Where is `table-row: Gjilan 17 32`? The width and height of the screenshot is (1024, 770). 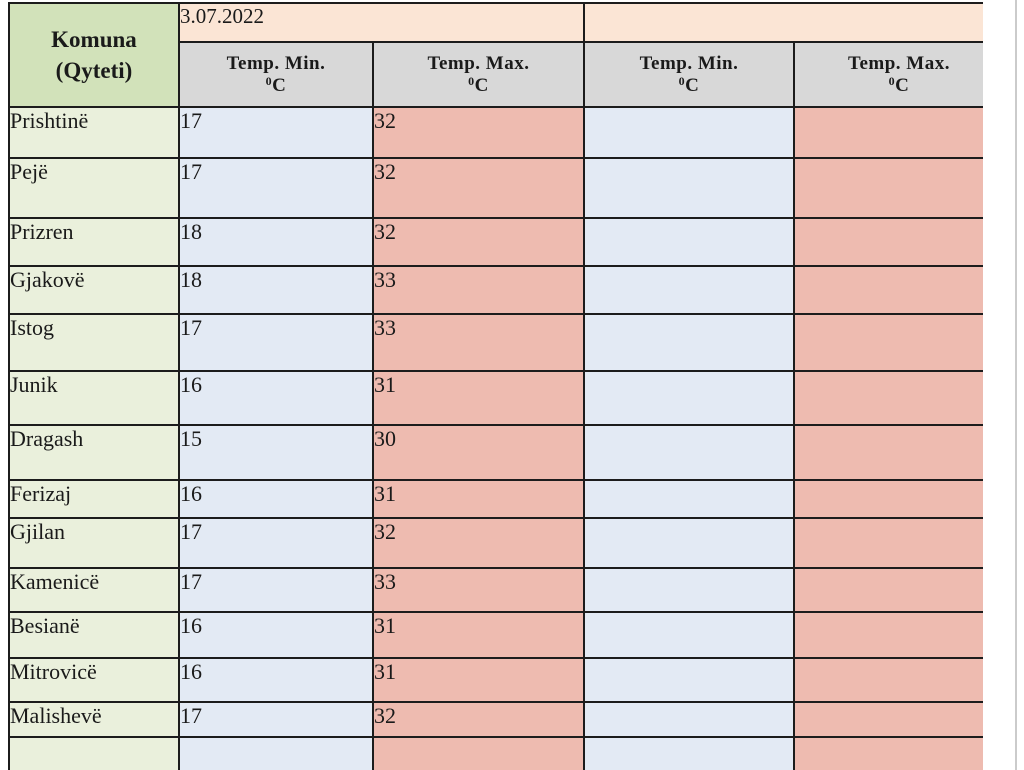
table-row: Gjilan 17 32 is located at coordinates (495, 543).